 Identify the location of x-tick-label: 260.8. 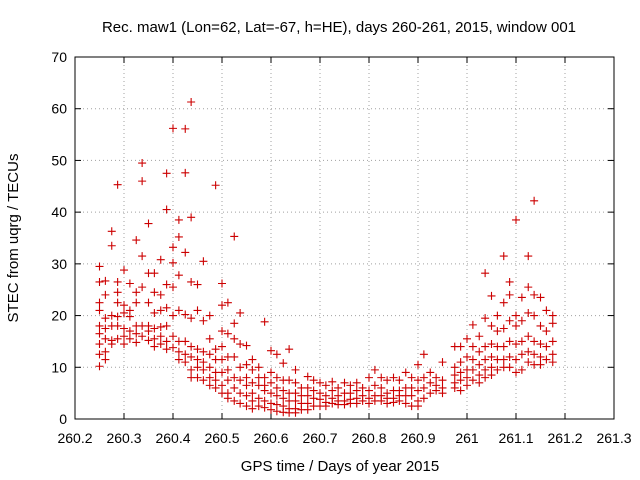
(368, 438).